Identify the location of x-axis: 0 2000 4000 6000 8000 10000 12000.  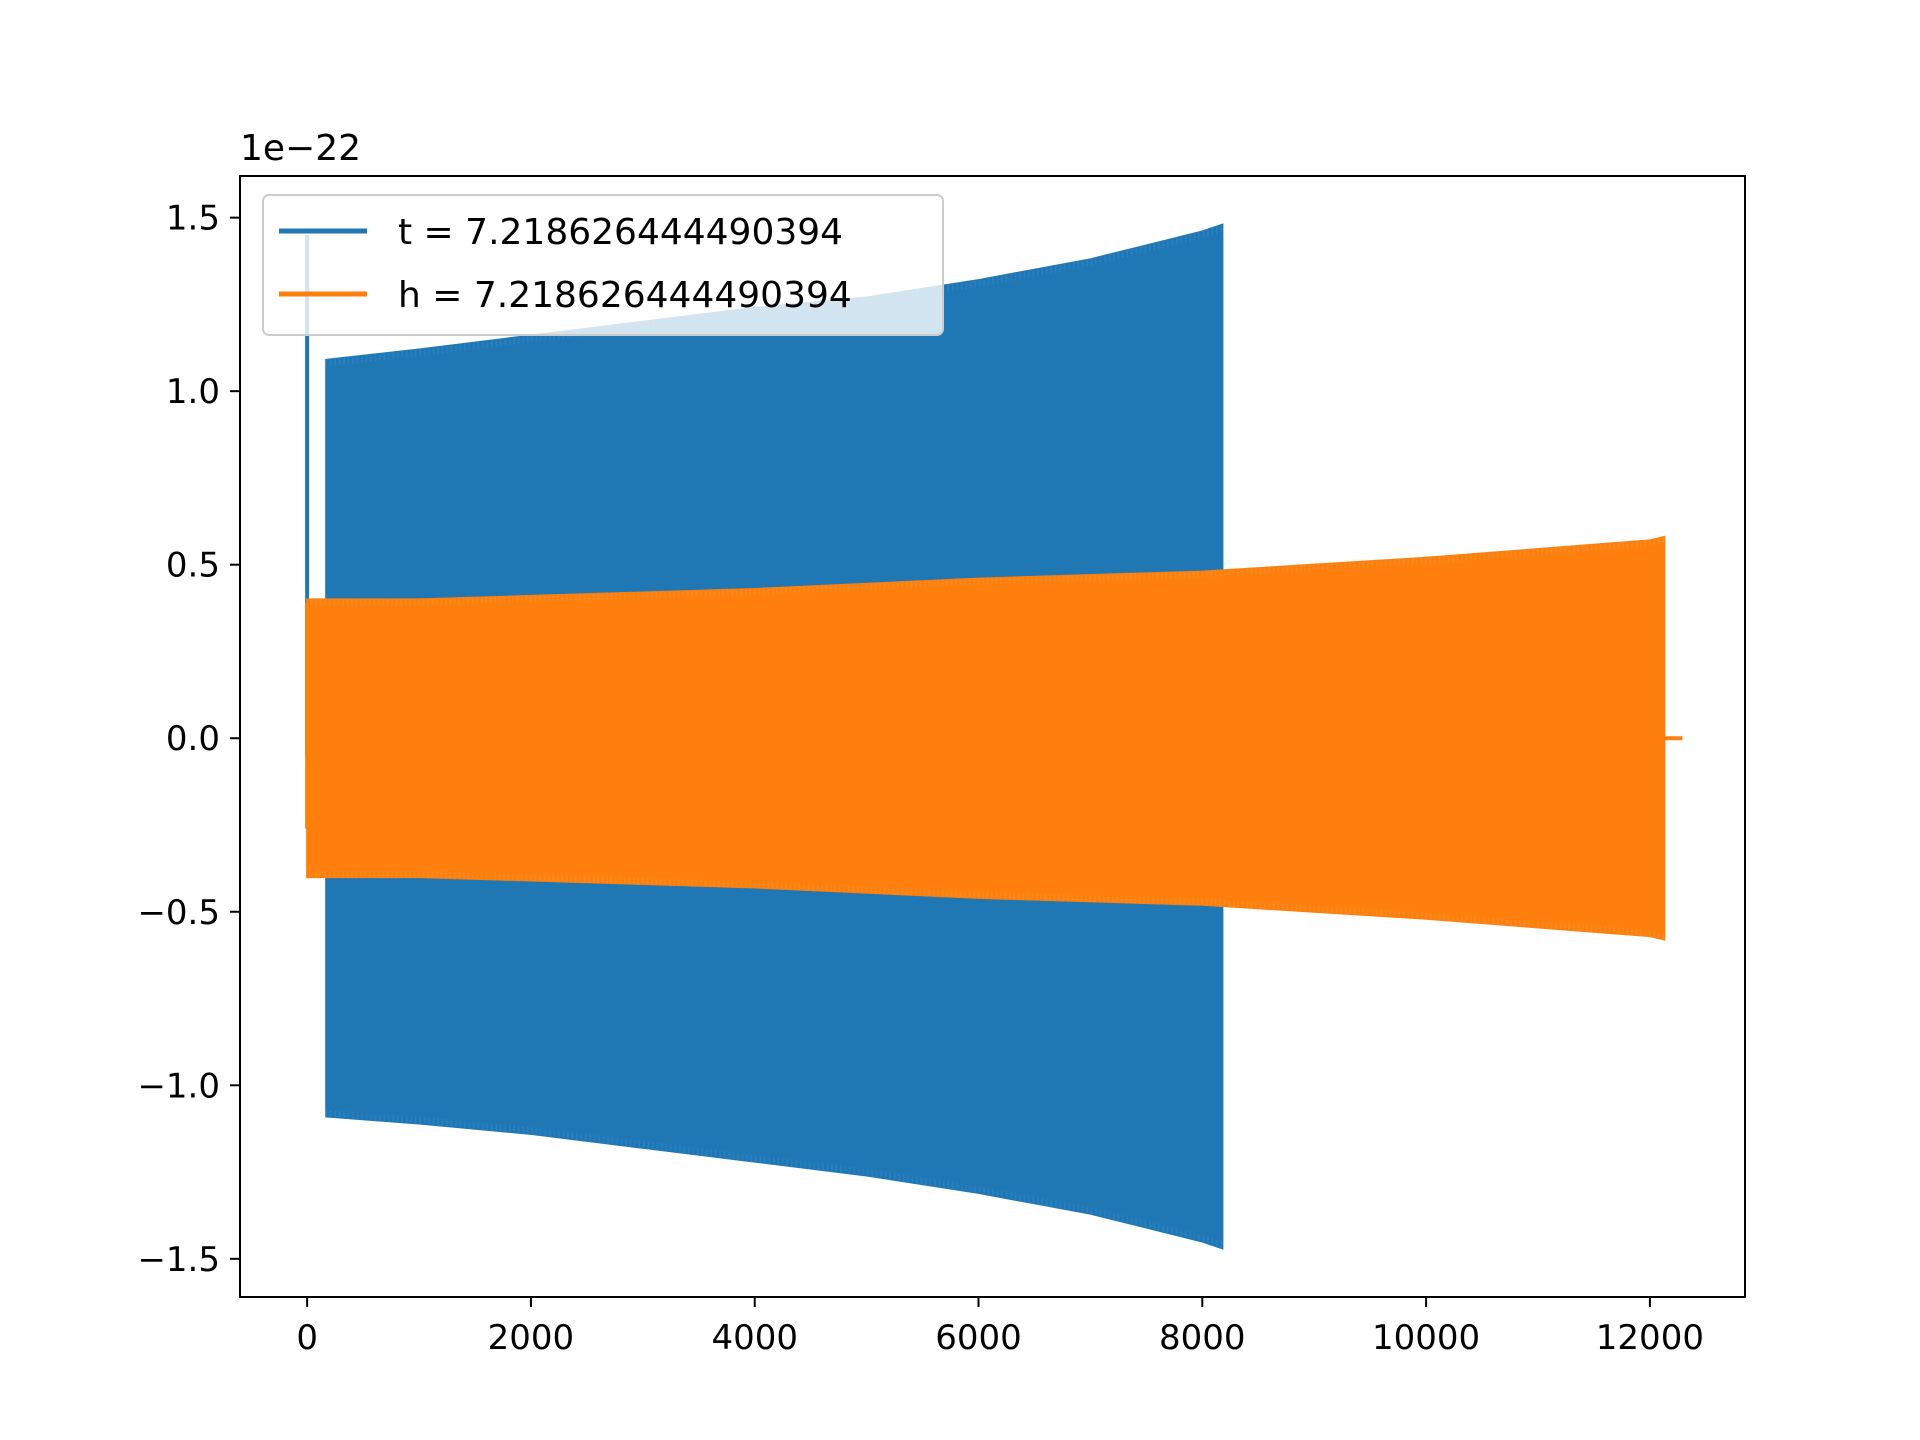
(1000, 1327).